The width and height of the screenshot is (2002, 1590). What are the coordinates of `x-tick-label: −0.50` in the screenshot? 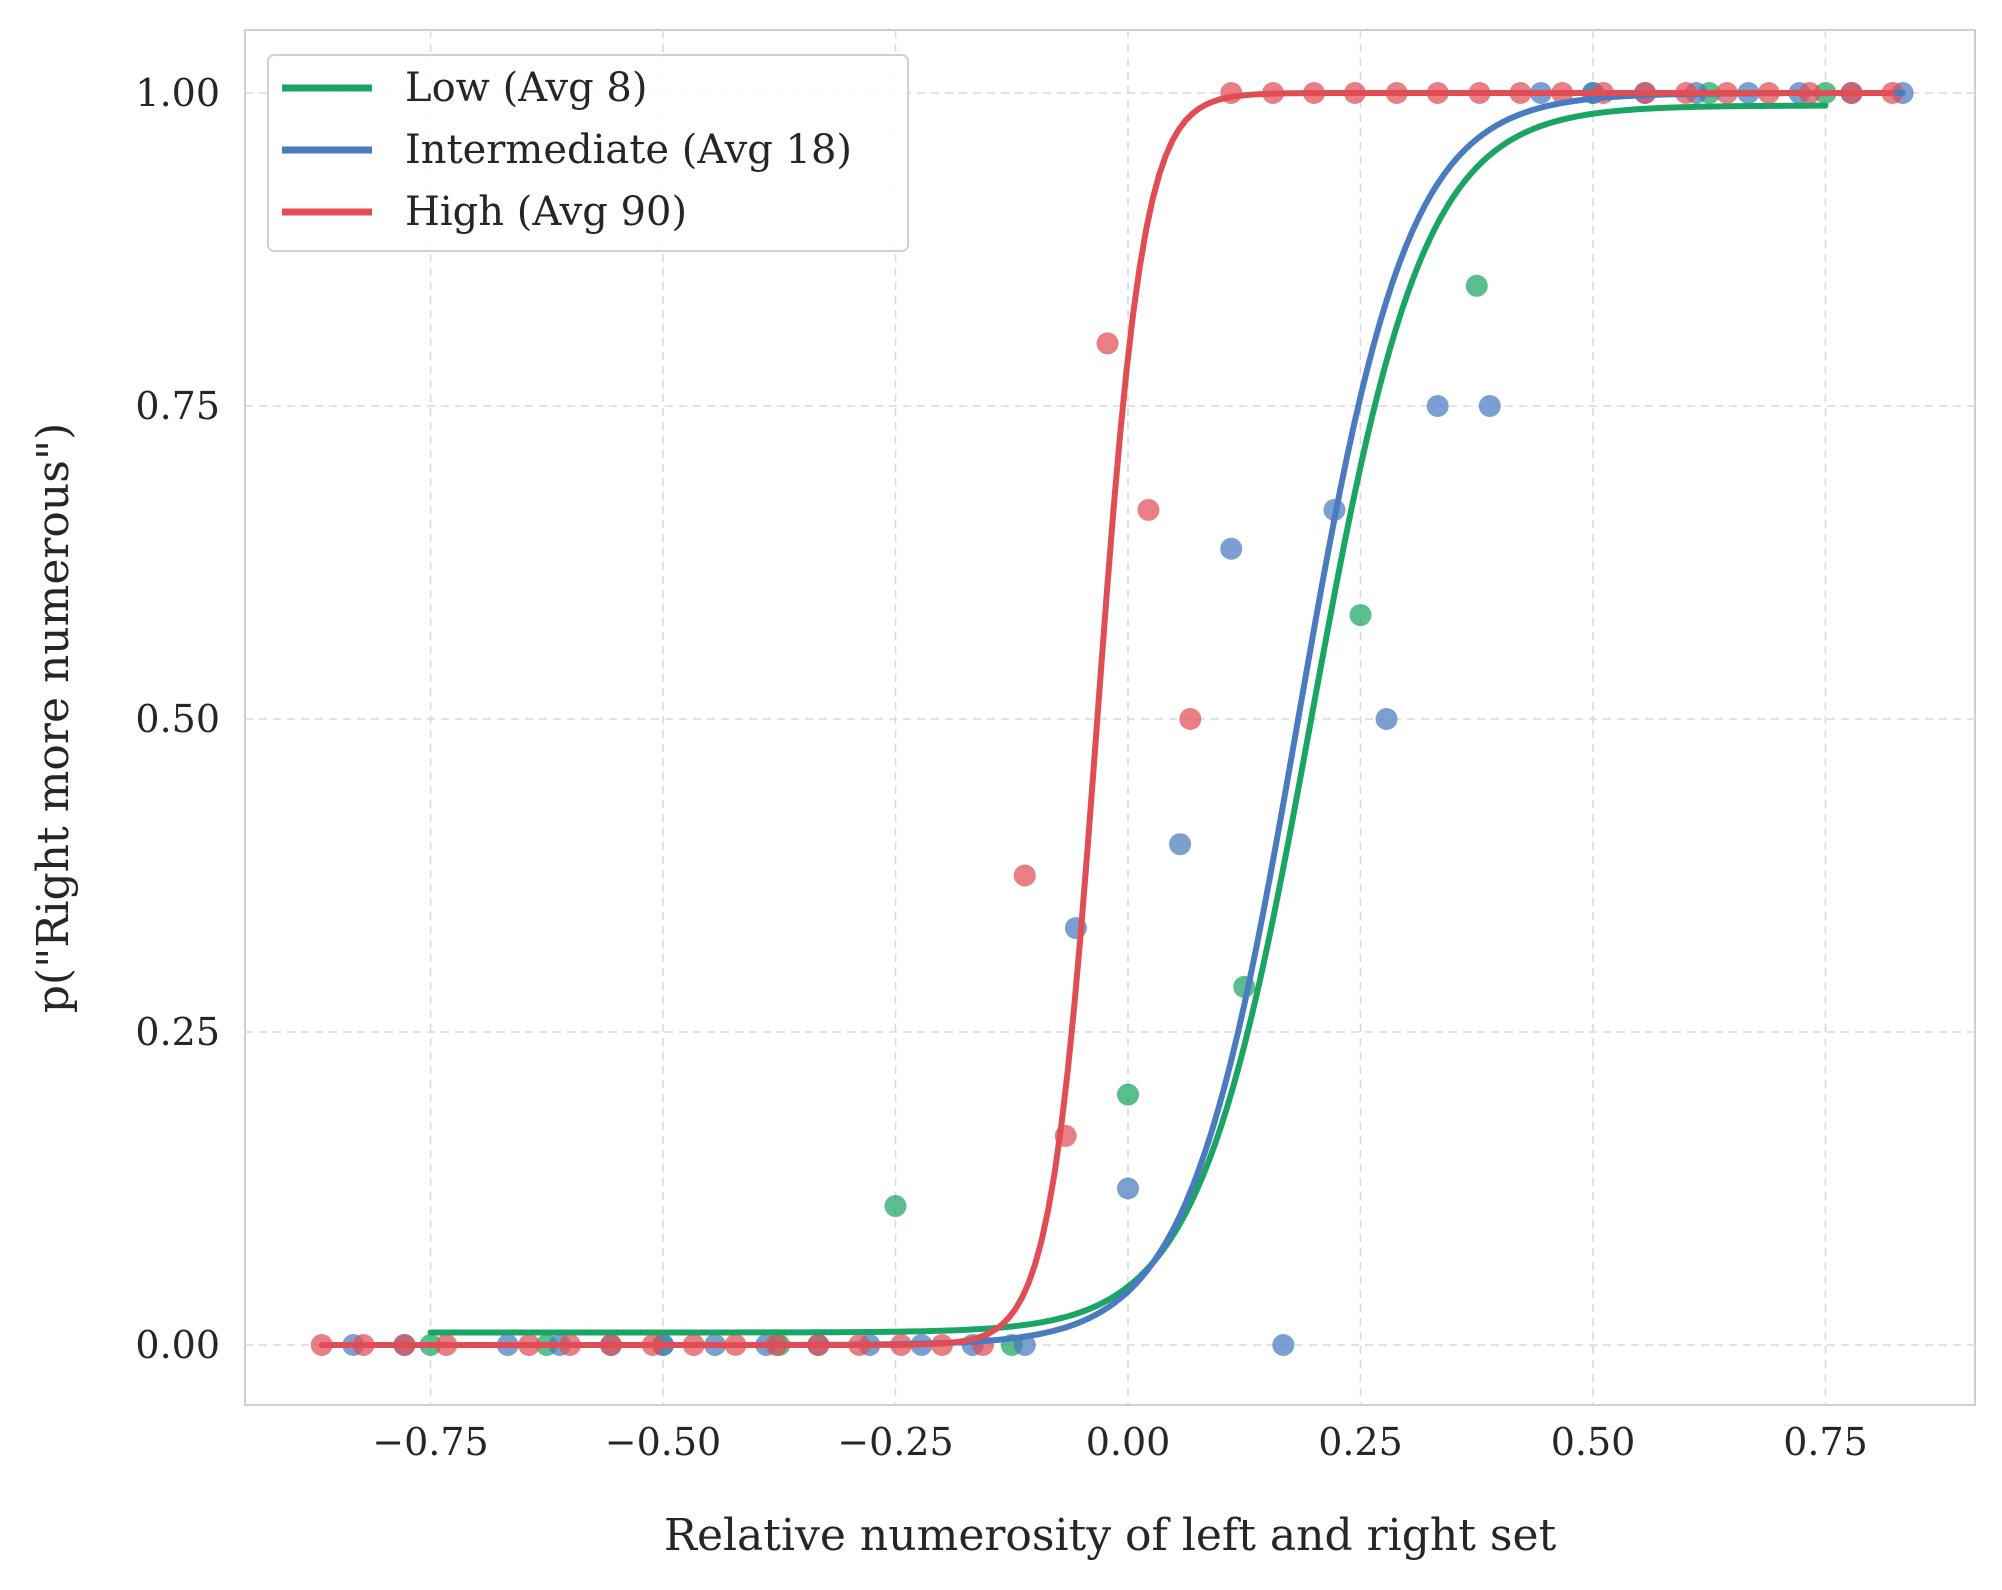 It's located at (663, 1442).